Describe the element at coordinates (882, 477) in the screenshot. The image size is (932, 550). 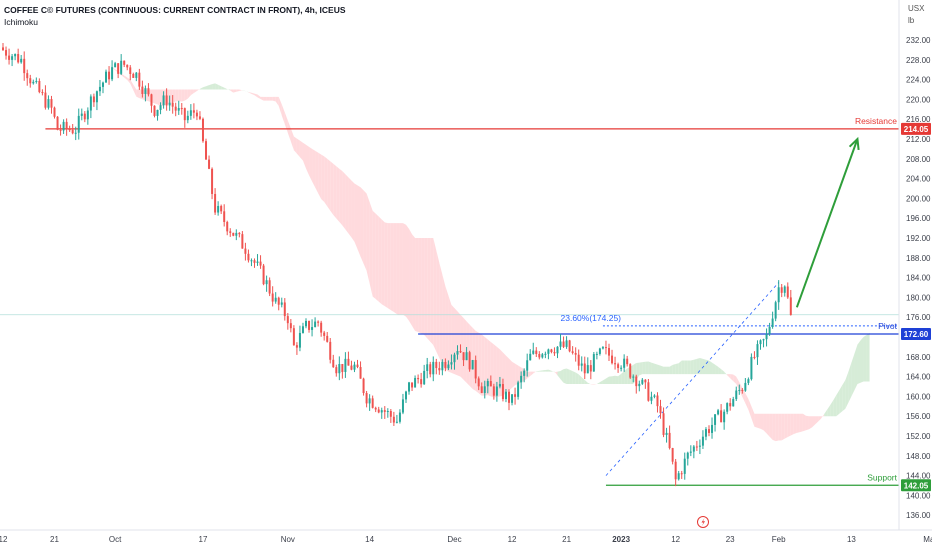
I see `support-label: Support` at that location.